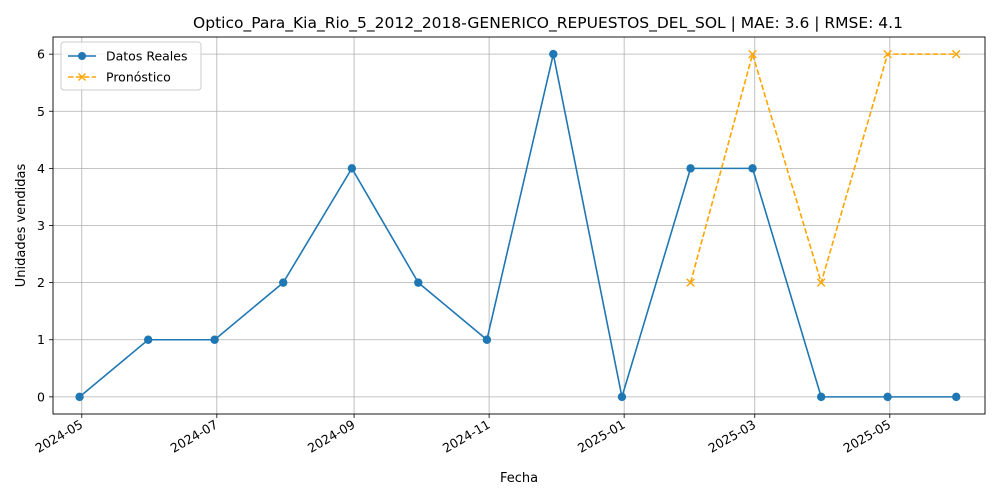 The image size is (1000, 500). Describe the element at coordinates (138, 77) in the screenshot. I see `legend-label-pronostico: Pronóstico` at that location.